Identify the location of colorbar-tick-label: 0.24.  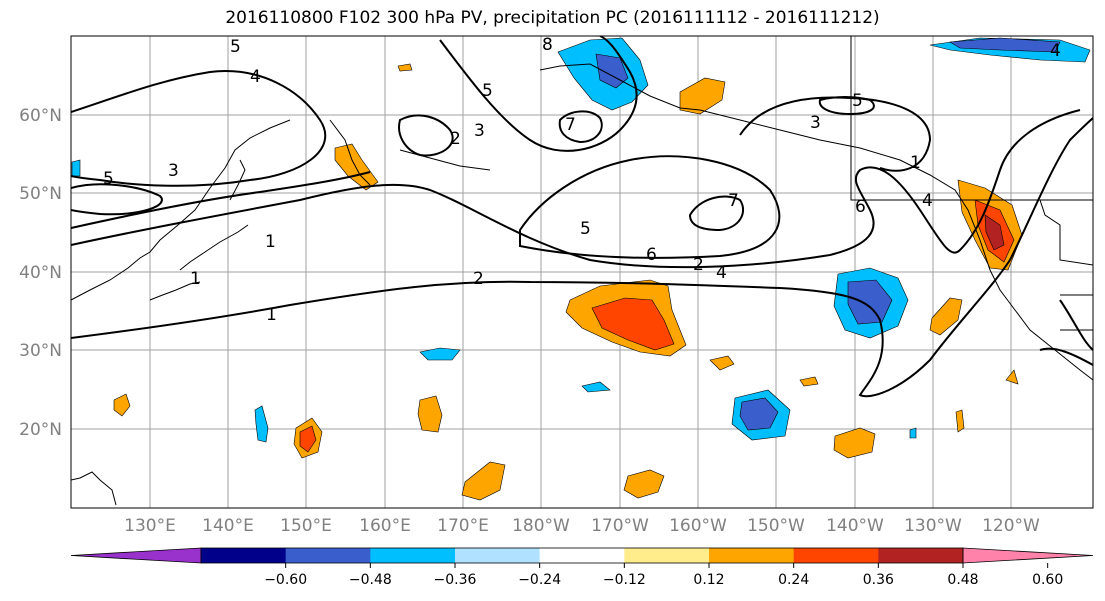
(793, 580).